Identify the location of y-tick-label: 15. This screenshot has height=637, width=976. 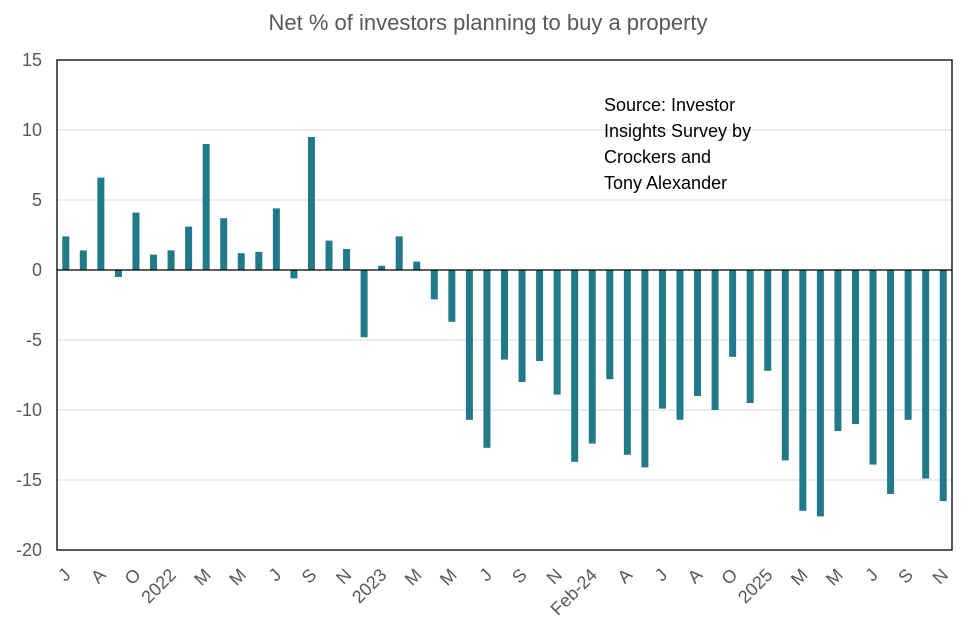
(32, 60).